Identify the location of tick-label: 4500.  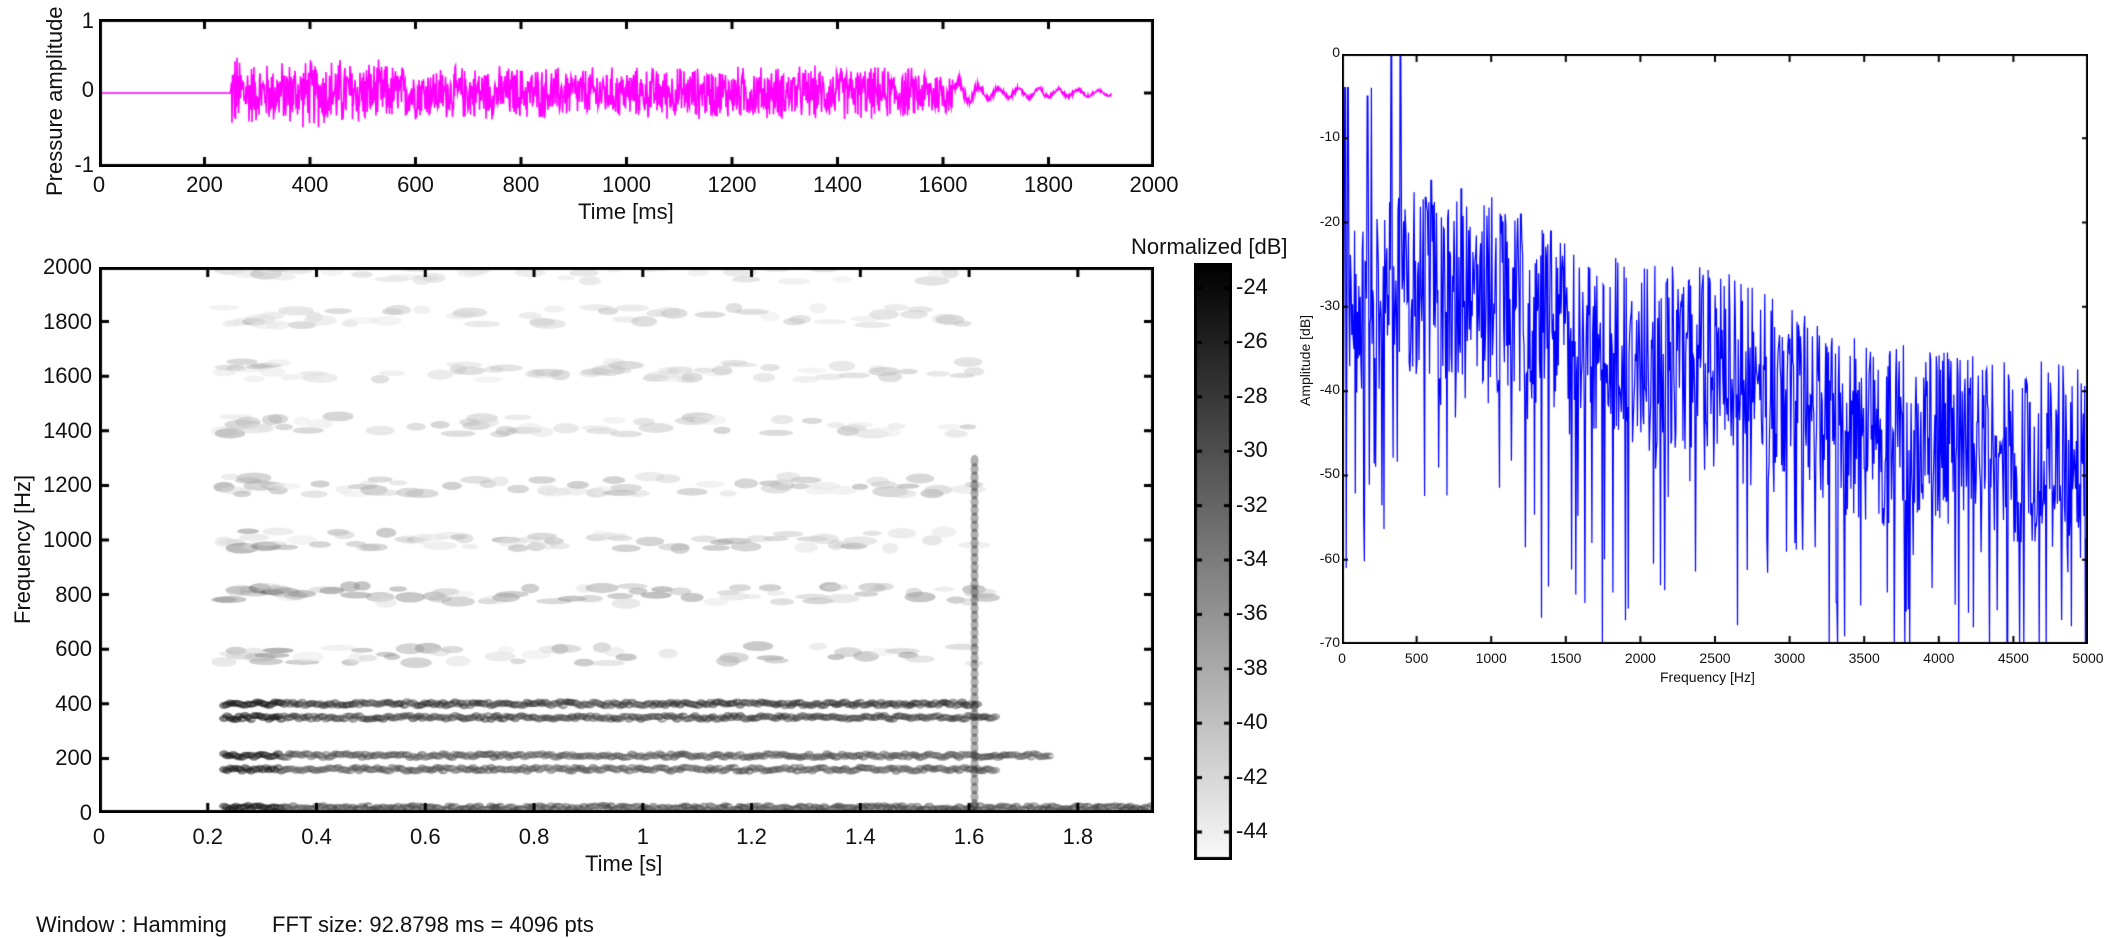
(2013, 658).